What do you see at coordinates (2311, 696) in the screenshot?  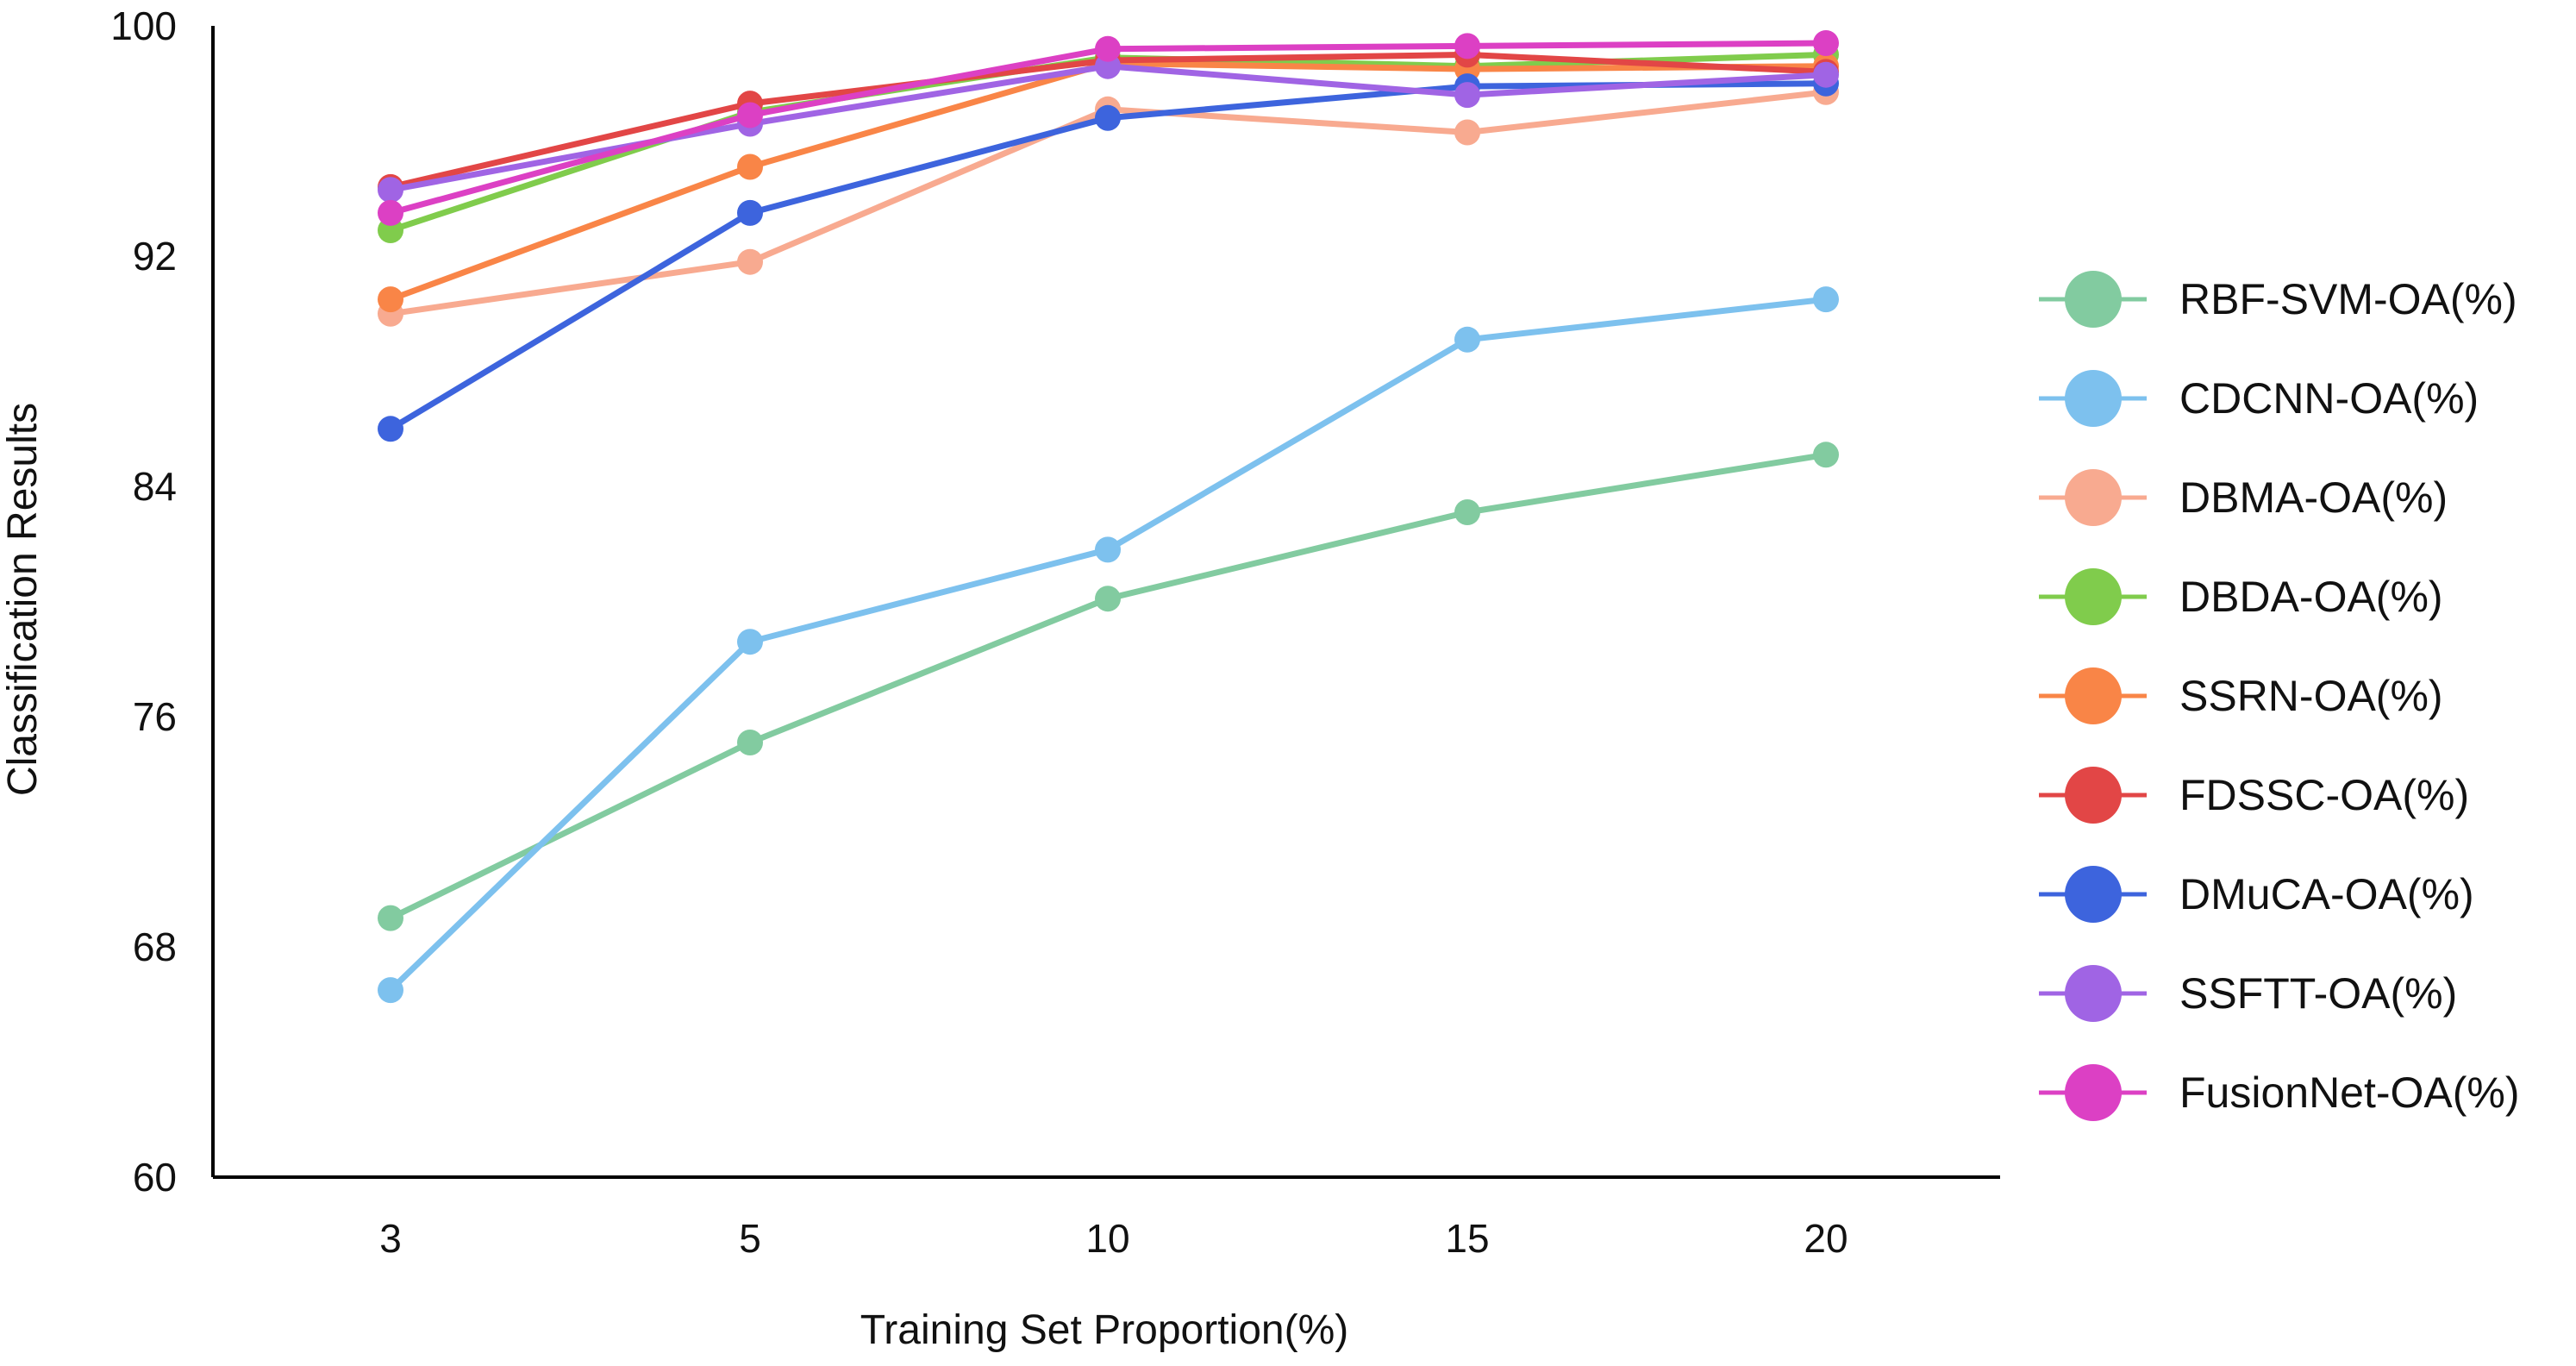 I see `legend-label: SSRN-OA(%)` at bounding box center [2311, 696].